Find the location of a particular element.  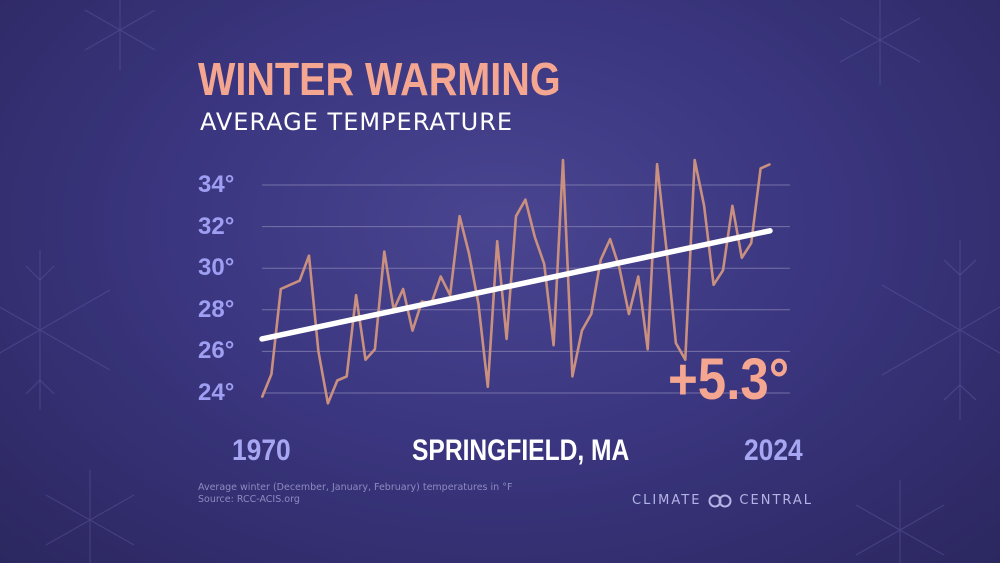

logo-rings-icon is located at coordinates (720, 500).